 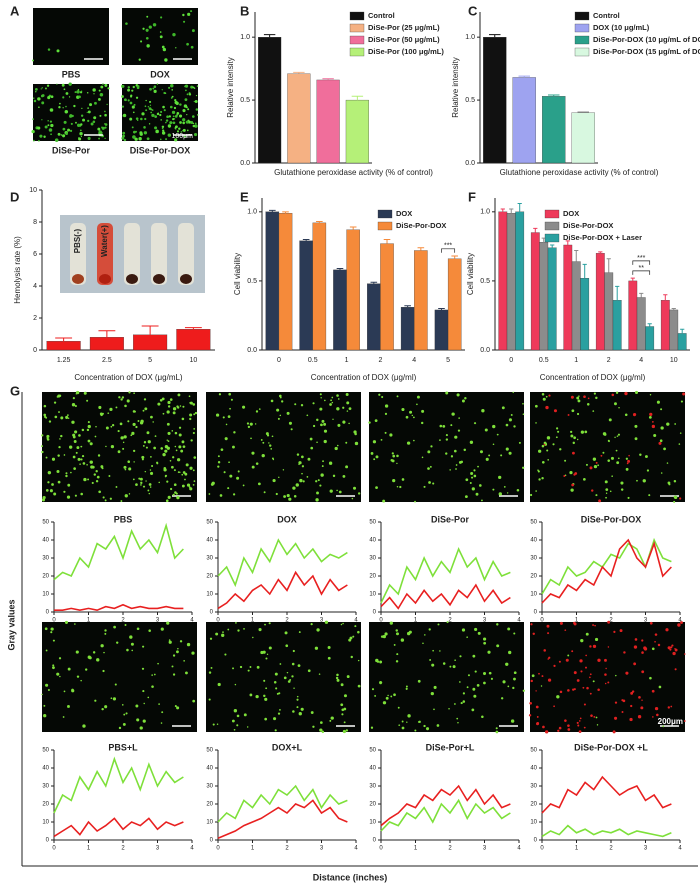 I want to click on x-tick-label: 2, so click(x=123, y=849).